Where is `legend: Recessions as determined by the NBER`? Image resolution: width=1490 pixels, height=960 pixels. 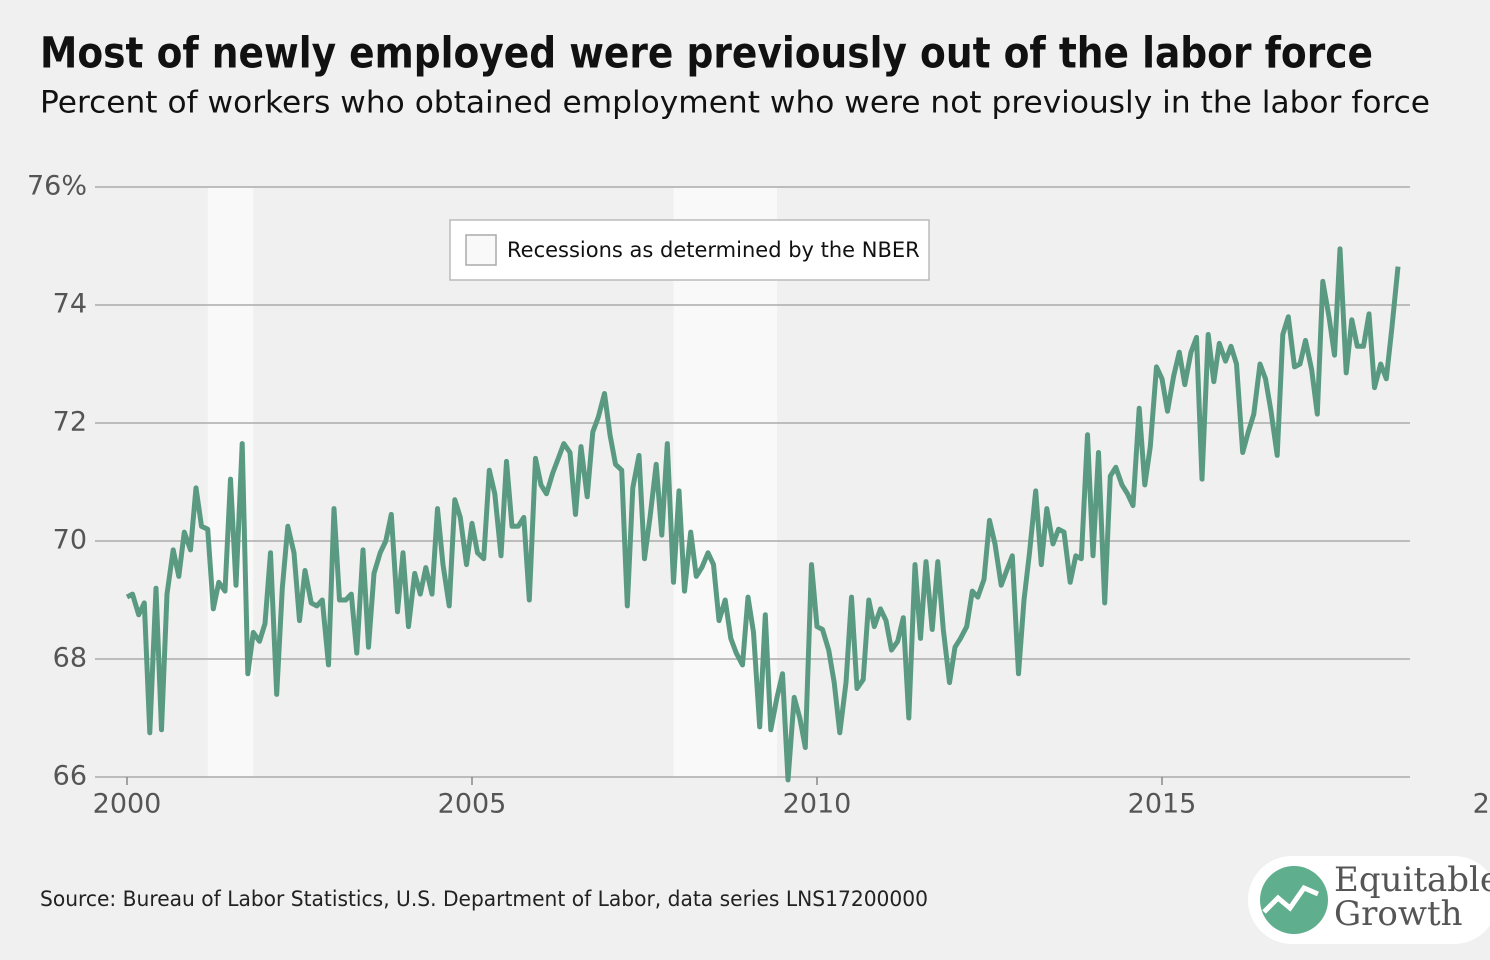 legend: Recessions as determined by the NBER is located at coordinates (689, 250).